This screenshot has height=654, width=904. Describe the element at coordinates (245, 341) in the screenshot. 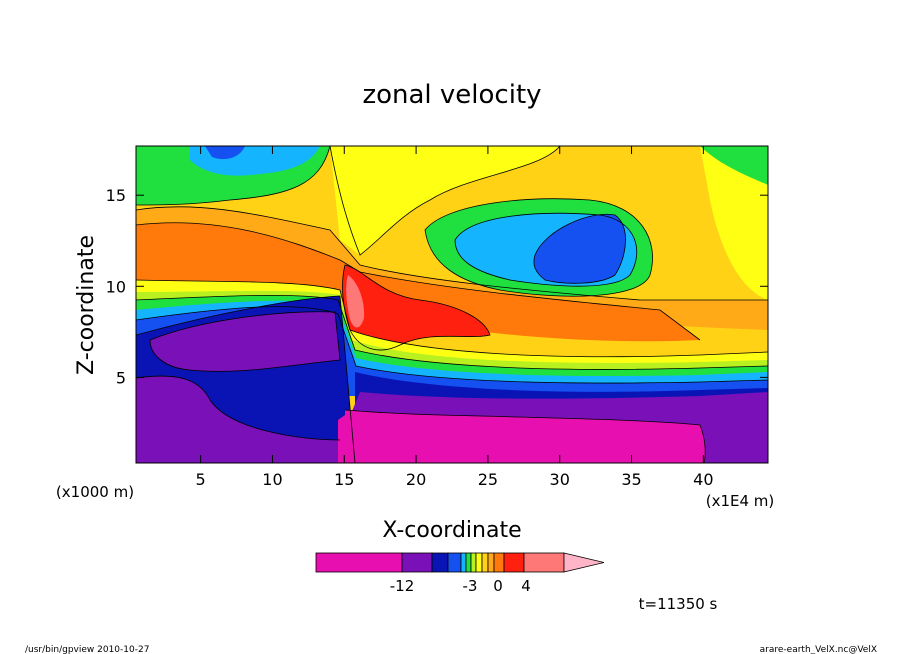

I see `region-upstream-purple-pocket` at that location.